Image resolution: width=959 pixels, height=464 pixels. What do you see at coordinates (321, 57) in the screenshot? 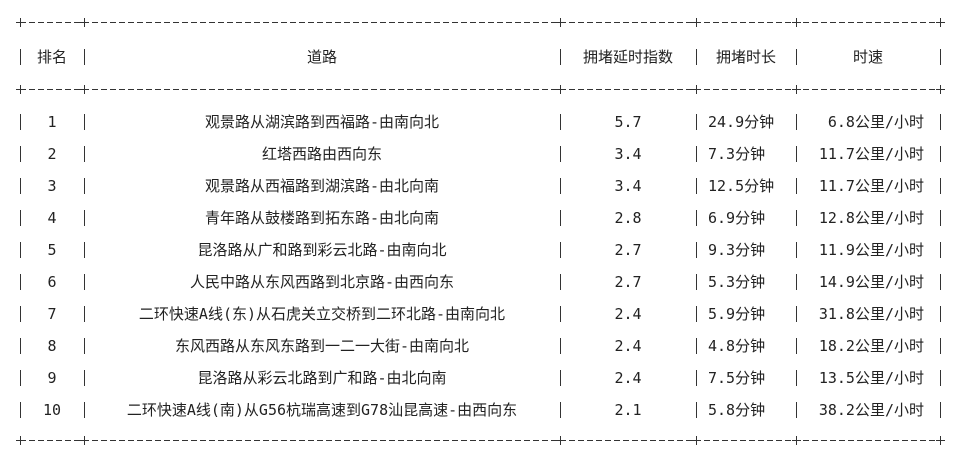
I see `header-road: 道路` at bounding box center [321, 57].